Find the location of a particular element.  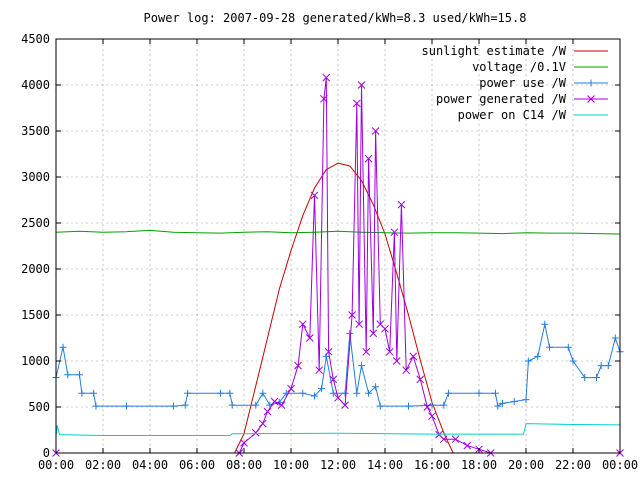

x-tick-label: 02:00 is located at coordinates (103, 465).